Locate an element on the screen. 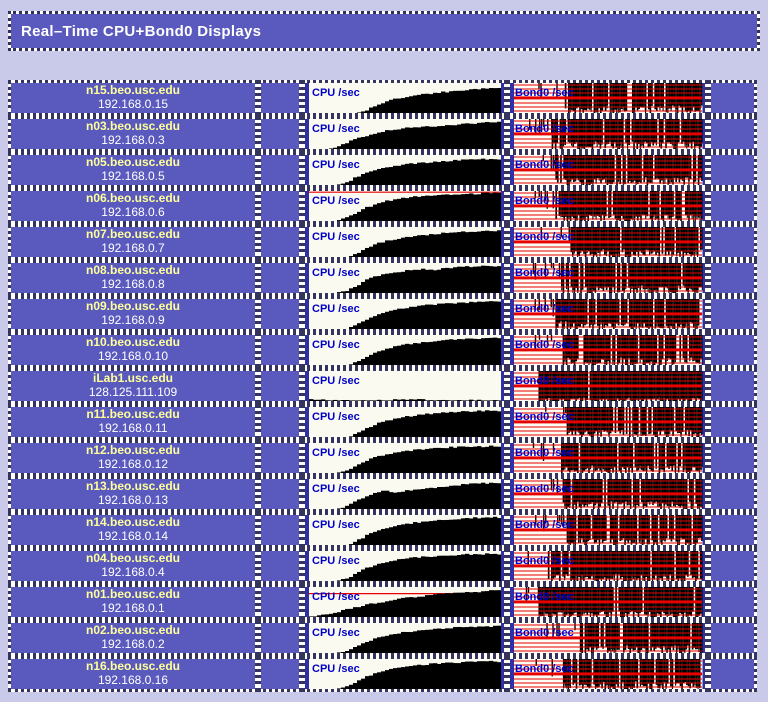 Image resolution: width=768 pixels, height=702 pixels. host-ip: 192.168.0.2 is located at coordinates (133, 644).